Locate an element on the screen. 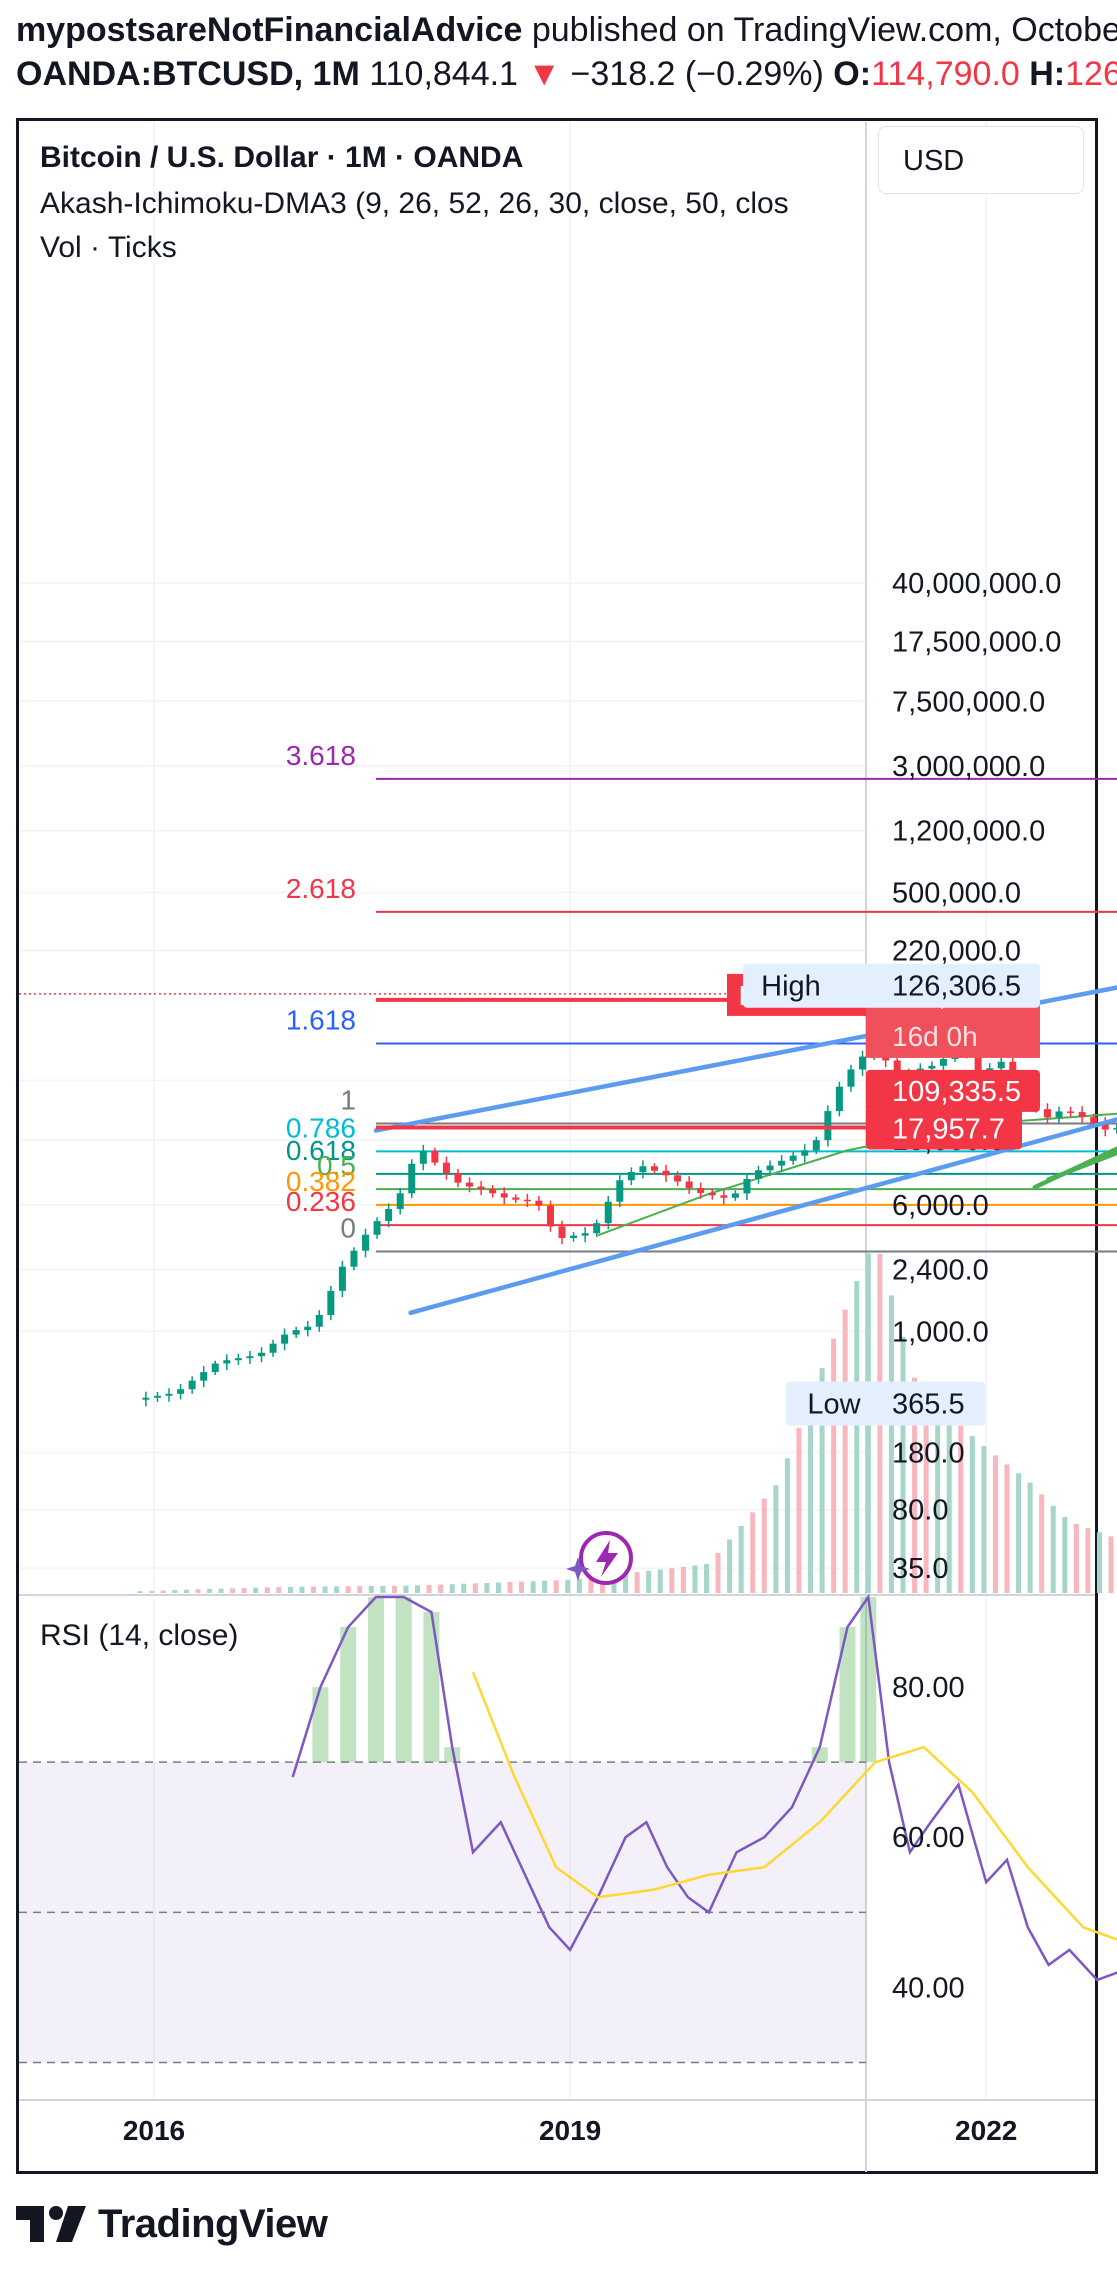  rsi-tick-label: 80.00 is located at coordinates (928, 1688).